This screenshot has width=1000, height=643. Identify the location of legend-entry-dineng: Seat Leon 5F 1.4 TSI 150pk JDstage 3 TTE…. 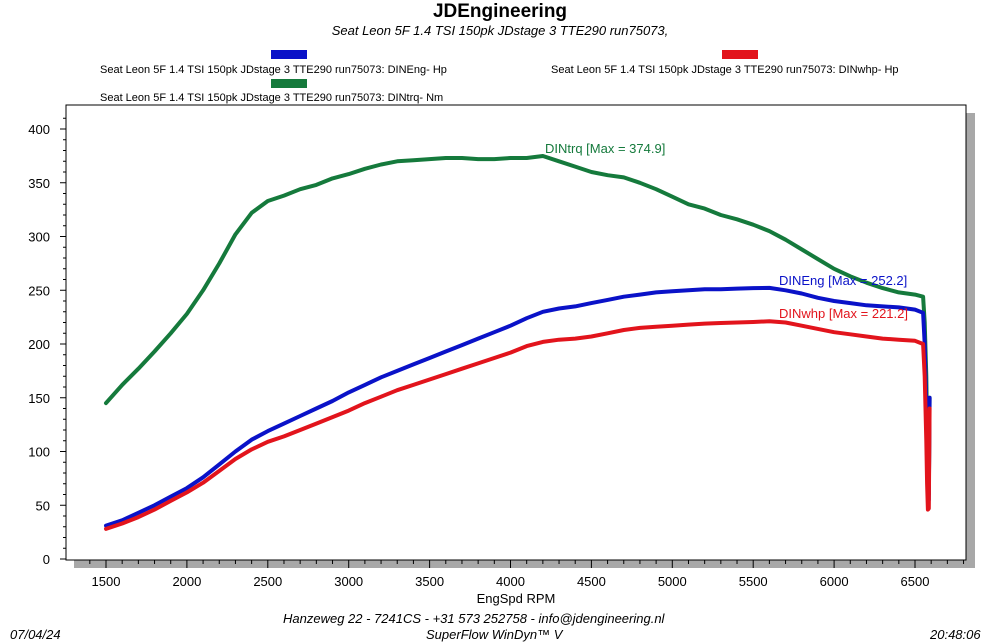
(273, 70).